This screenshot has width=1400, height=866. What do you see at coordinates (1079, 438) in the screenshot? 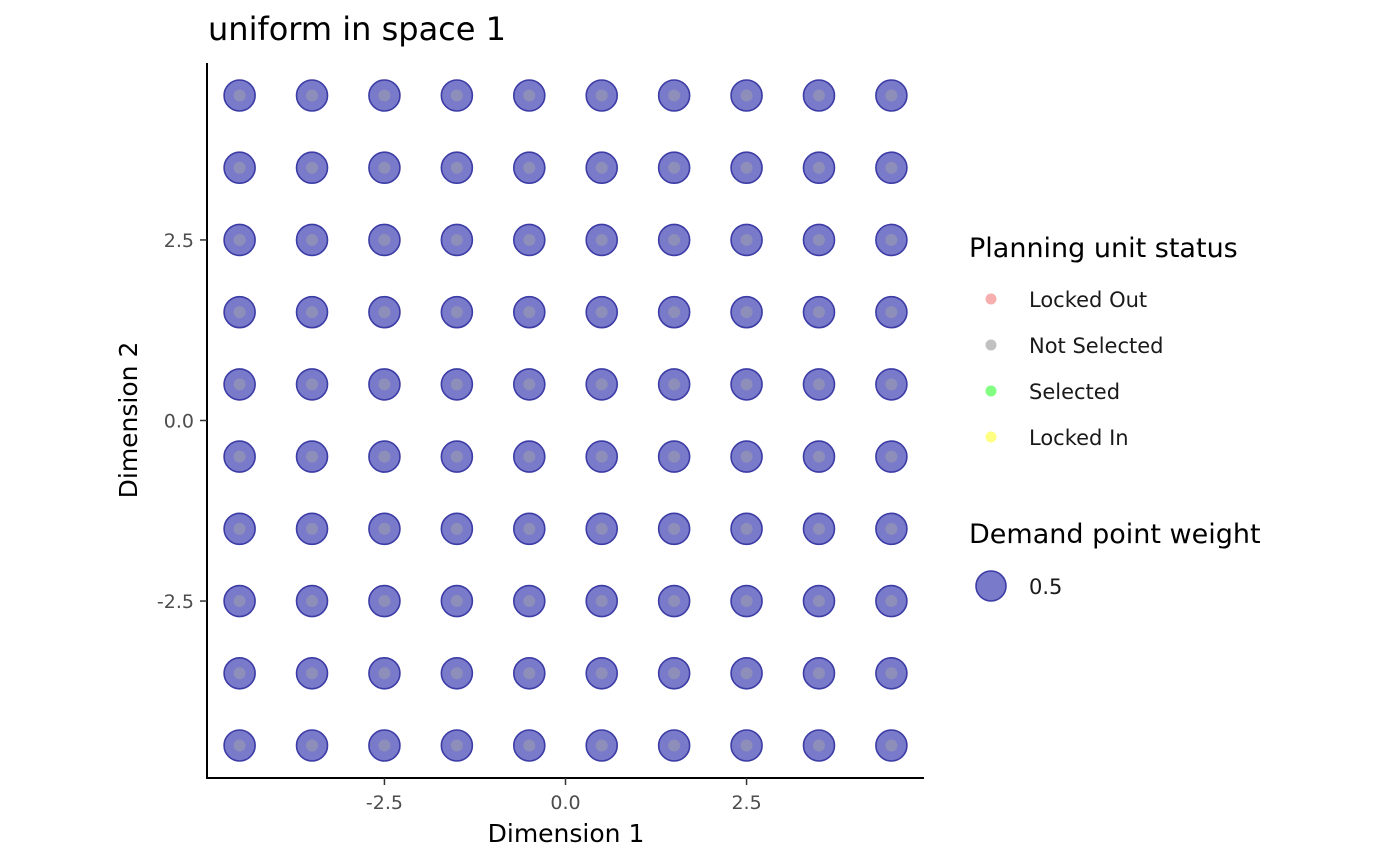
I see `legend-status-label-3: Locked In` at bounding box center [1079, 438].